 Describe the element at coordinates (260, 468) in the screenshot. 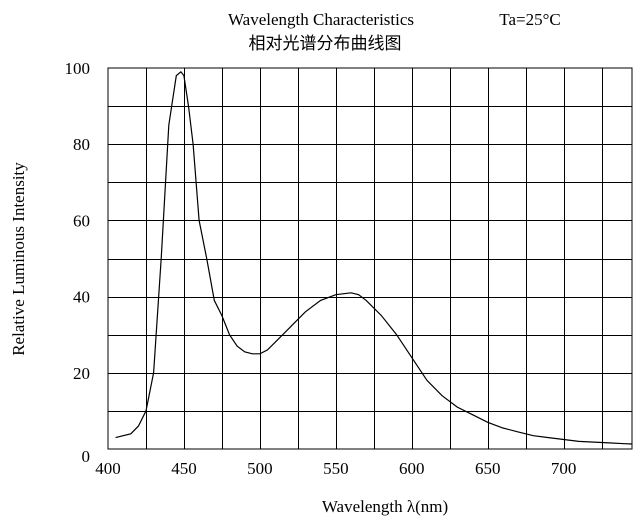

I see `x-tick-label: 500` at that location.